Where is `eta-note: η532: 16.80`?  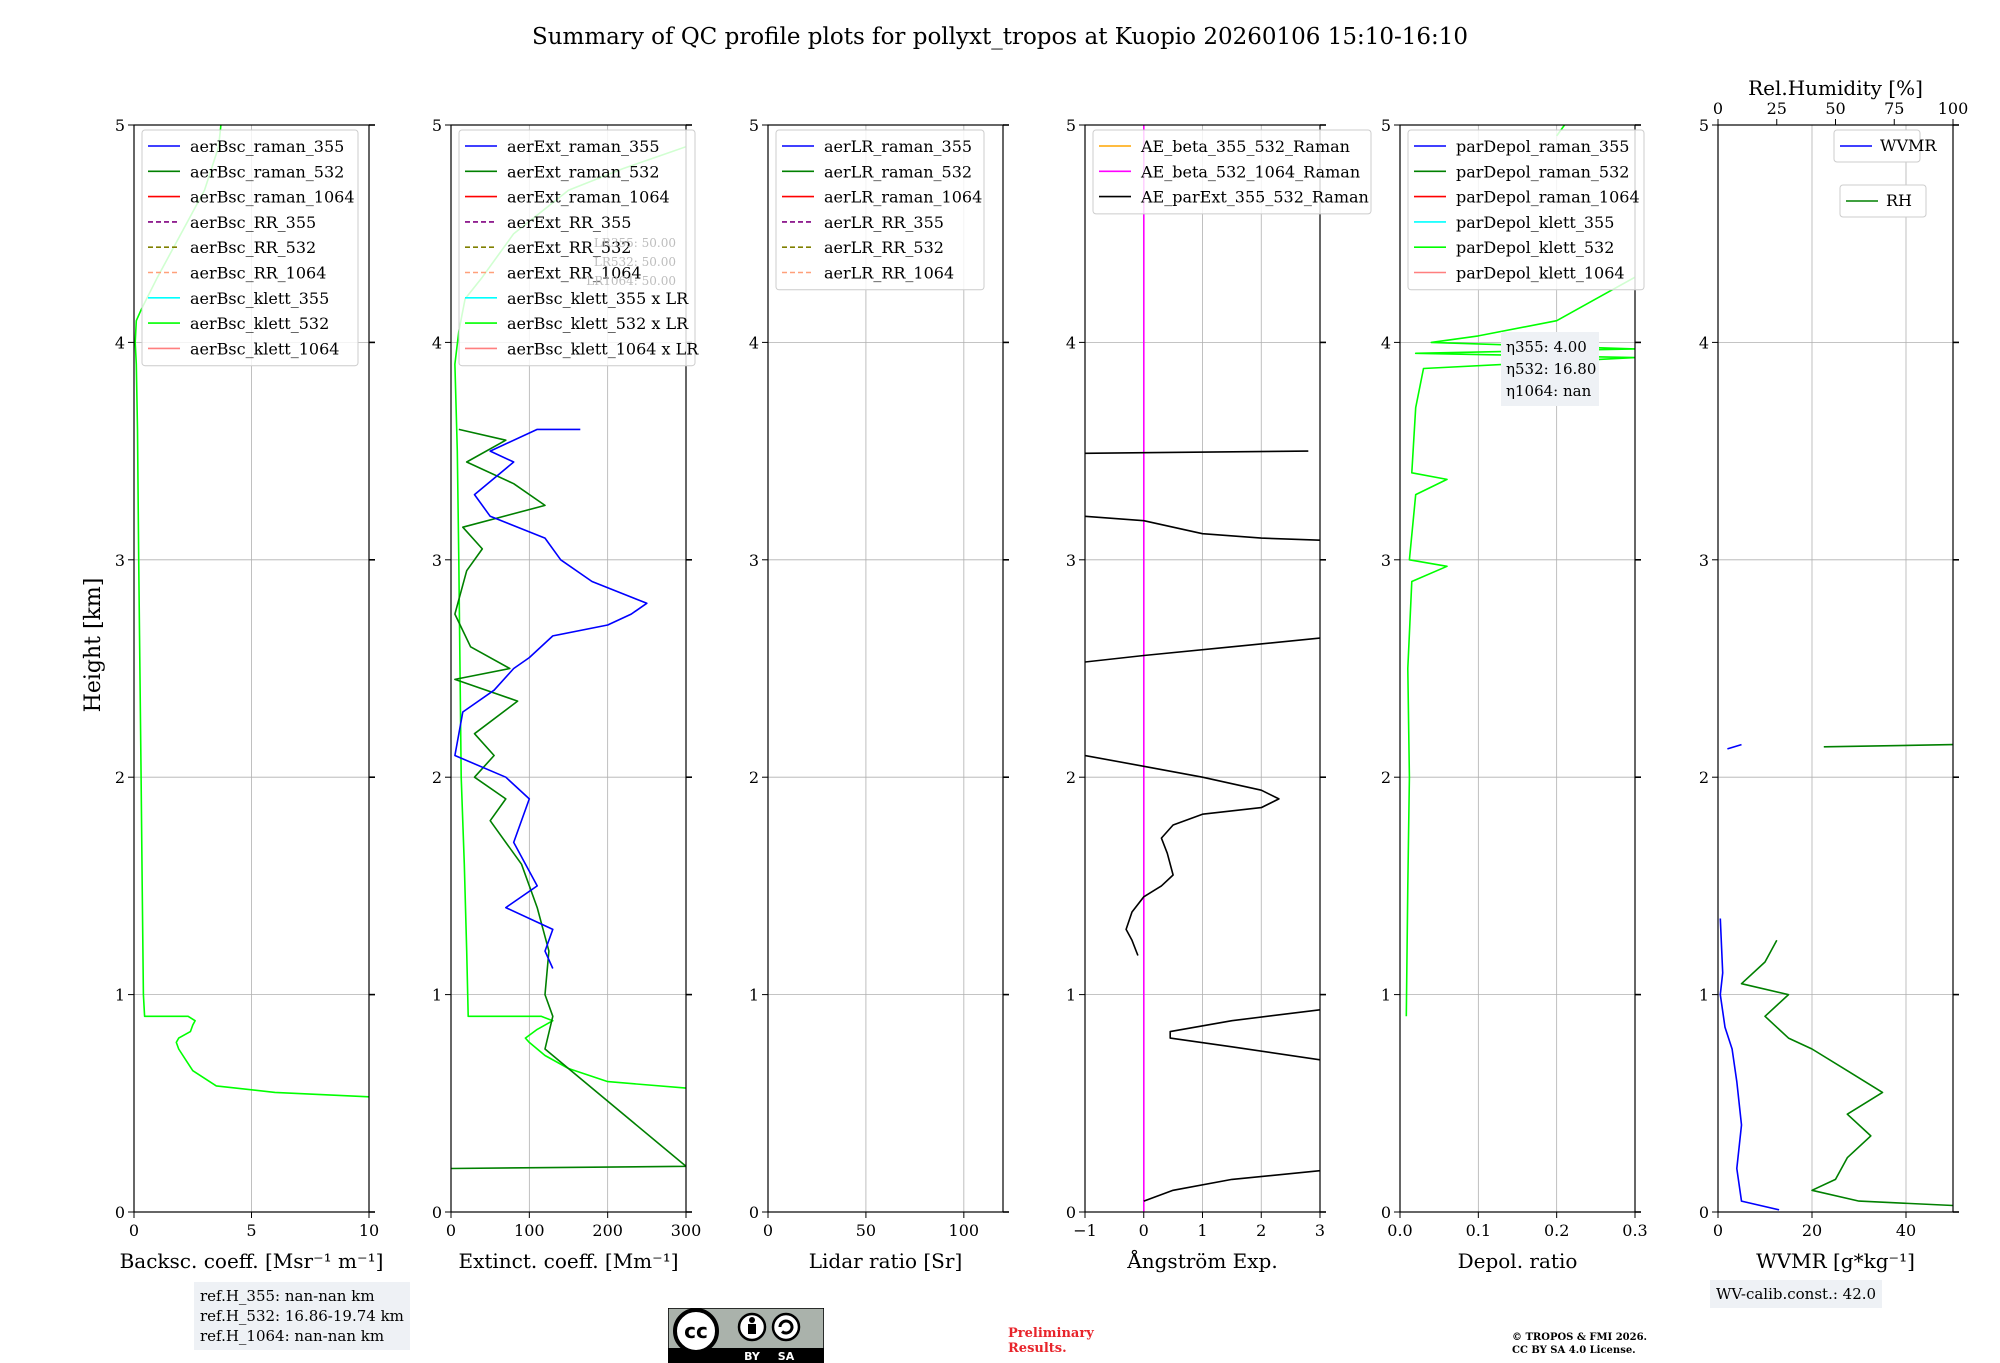
eta-note: η532: 16.80 is located at coordinates (1551, 369).